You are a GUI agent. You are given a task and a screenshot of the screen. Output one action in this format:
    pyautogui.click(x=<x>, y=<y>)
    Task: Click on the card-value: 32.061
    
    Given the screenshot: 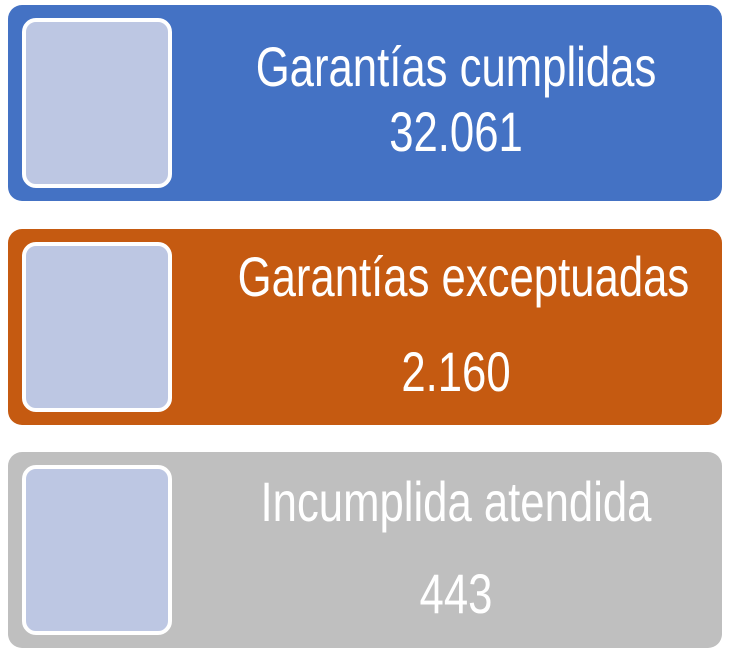 What is the action you would take?
    pyautogui.click(x=456, y=131)
    